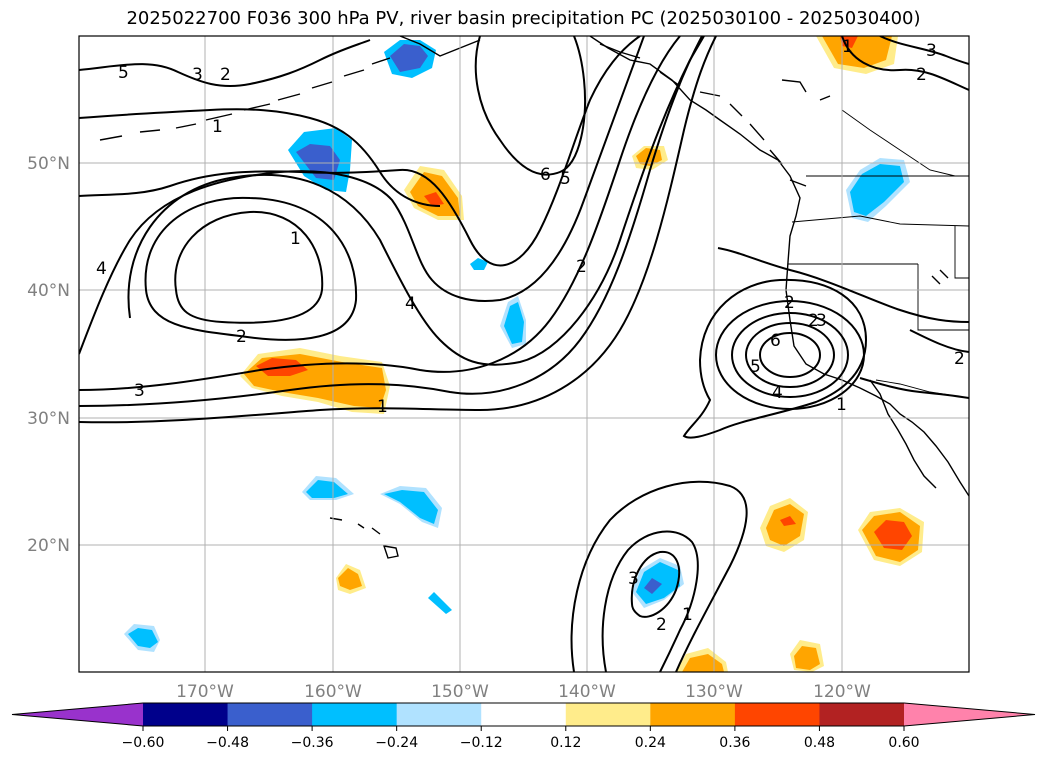 The width and height of the screenshot is (1047, 765). I want to click on pv-contour-outer, so click(775, 358).